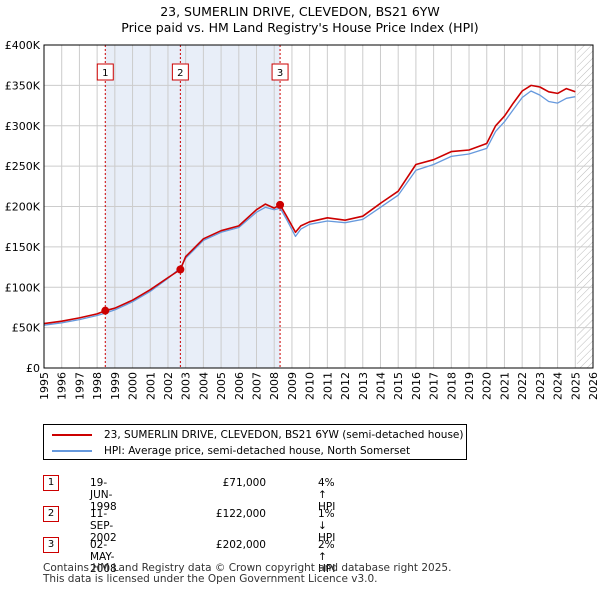  Describe the element at coordinates (274, 386) in the screenshot. I see `x-tick-label: 2008` at that location.